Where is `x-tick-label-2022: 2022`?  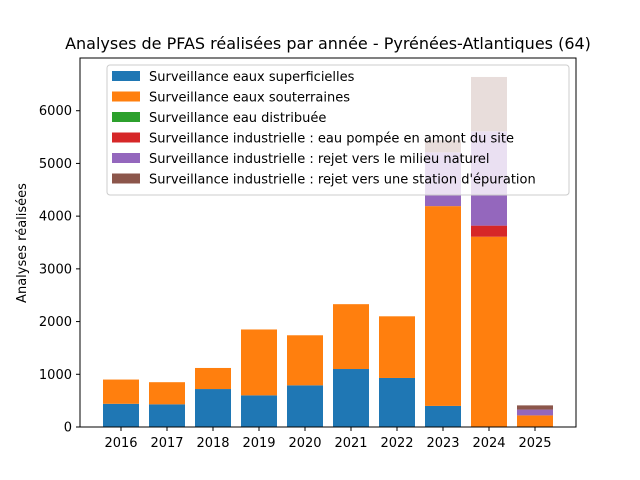 x-tick-label-2022: 2022 is located at coordinates (396, 443).